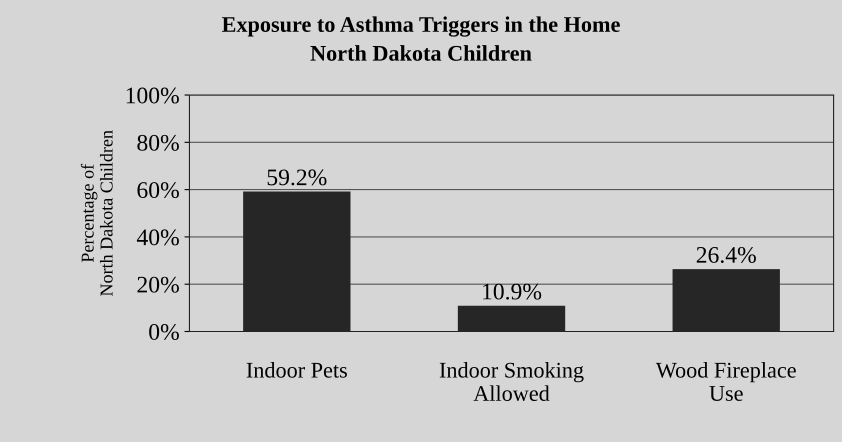 This screenshot has height=442, width=842. Describe the element at coordinates (726, 254) in the screenshot. I see `data-label: 26.4%` at that location.